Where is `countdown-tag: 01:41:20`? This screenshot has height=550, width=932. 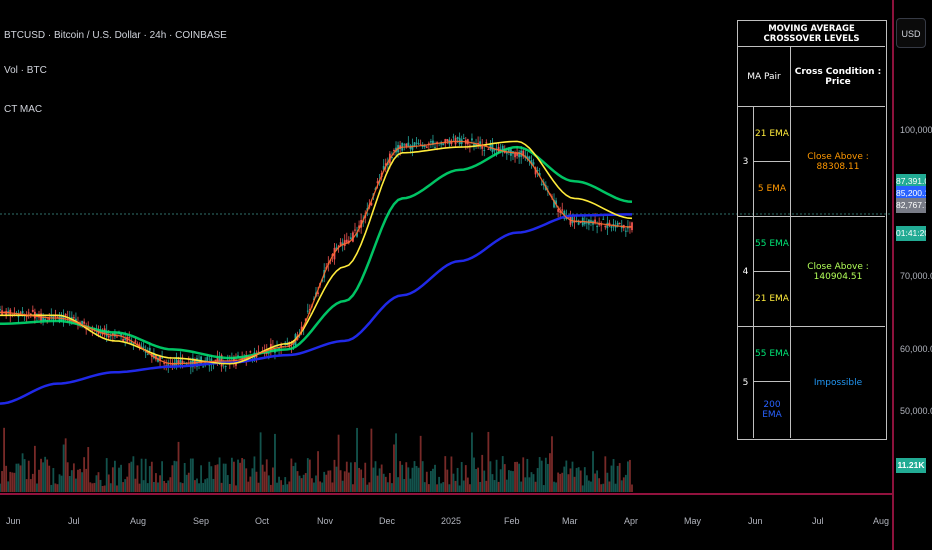
countdown-tag: 01:41:20 is located at coordinates (911, 233).